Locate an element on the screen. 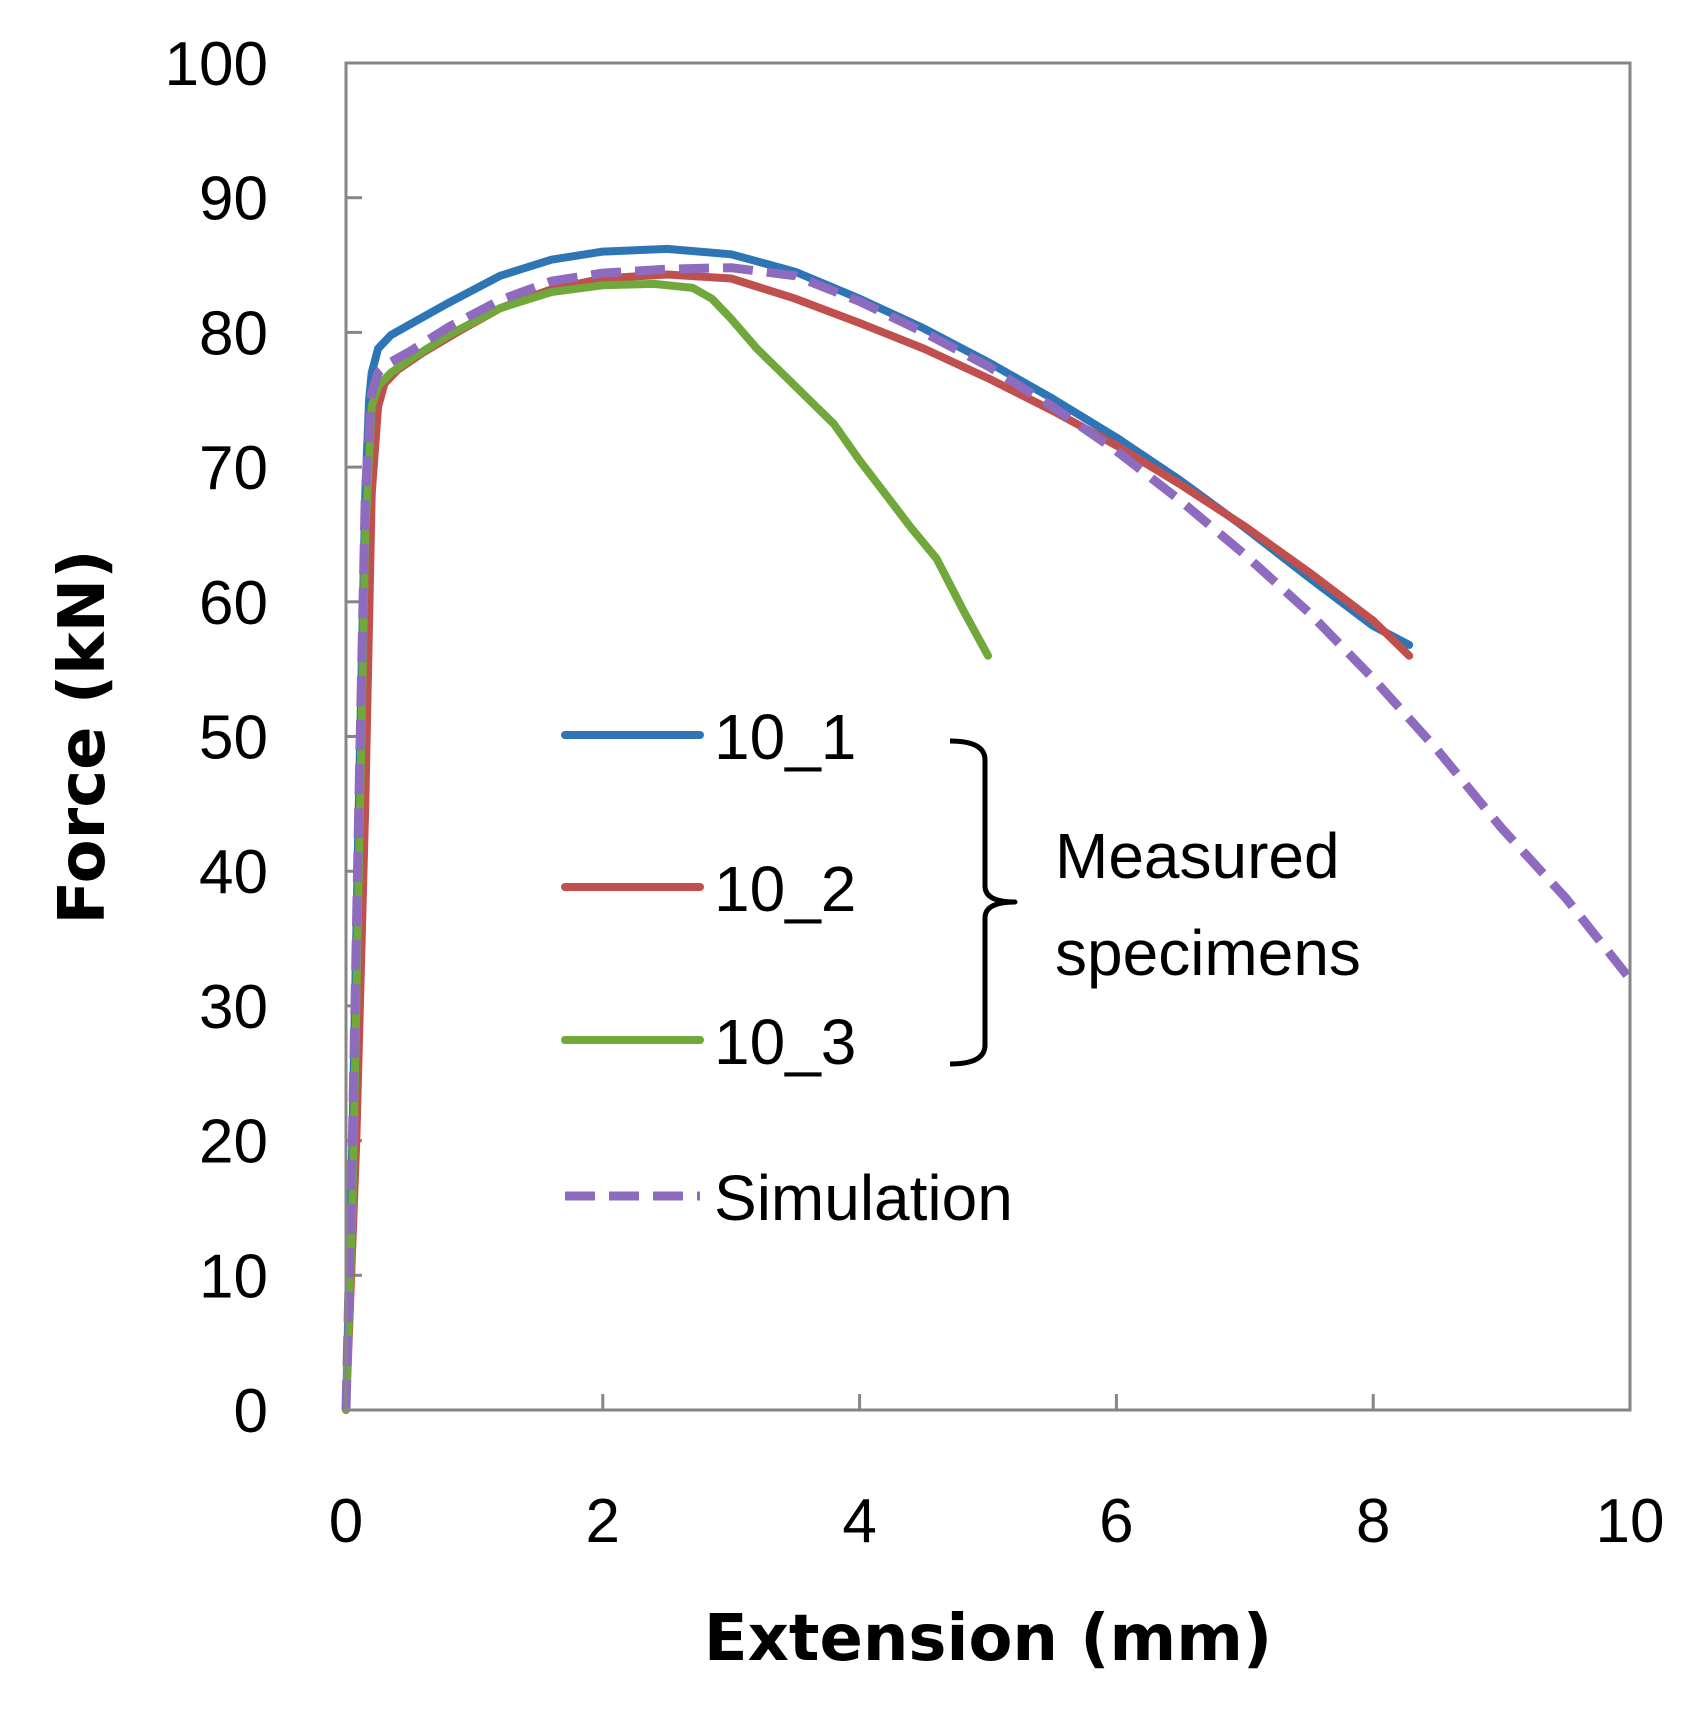 This screenshot has width=1708, height=1734. legend-label: 10_1 is located at coordinates (785, 737).